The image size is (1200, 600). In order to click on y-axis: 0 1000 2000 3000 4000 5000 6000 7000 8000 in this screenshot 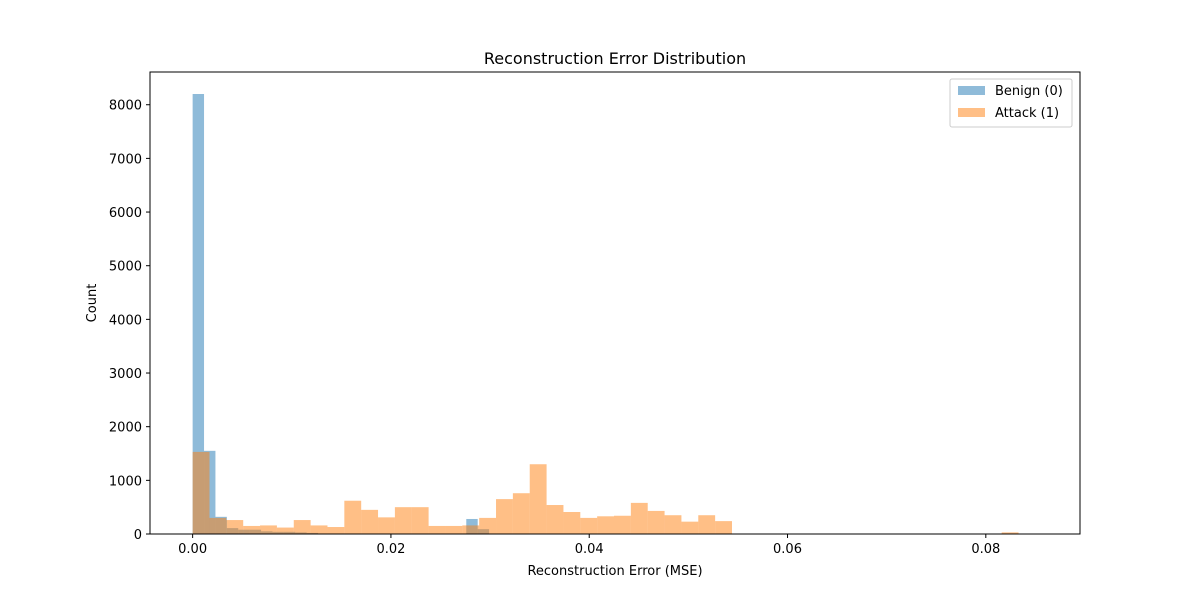, I will do `click(129, 321)`.